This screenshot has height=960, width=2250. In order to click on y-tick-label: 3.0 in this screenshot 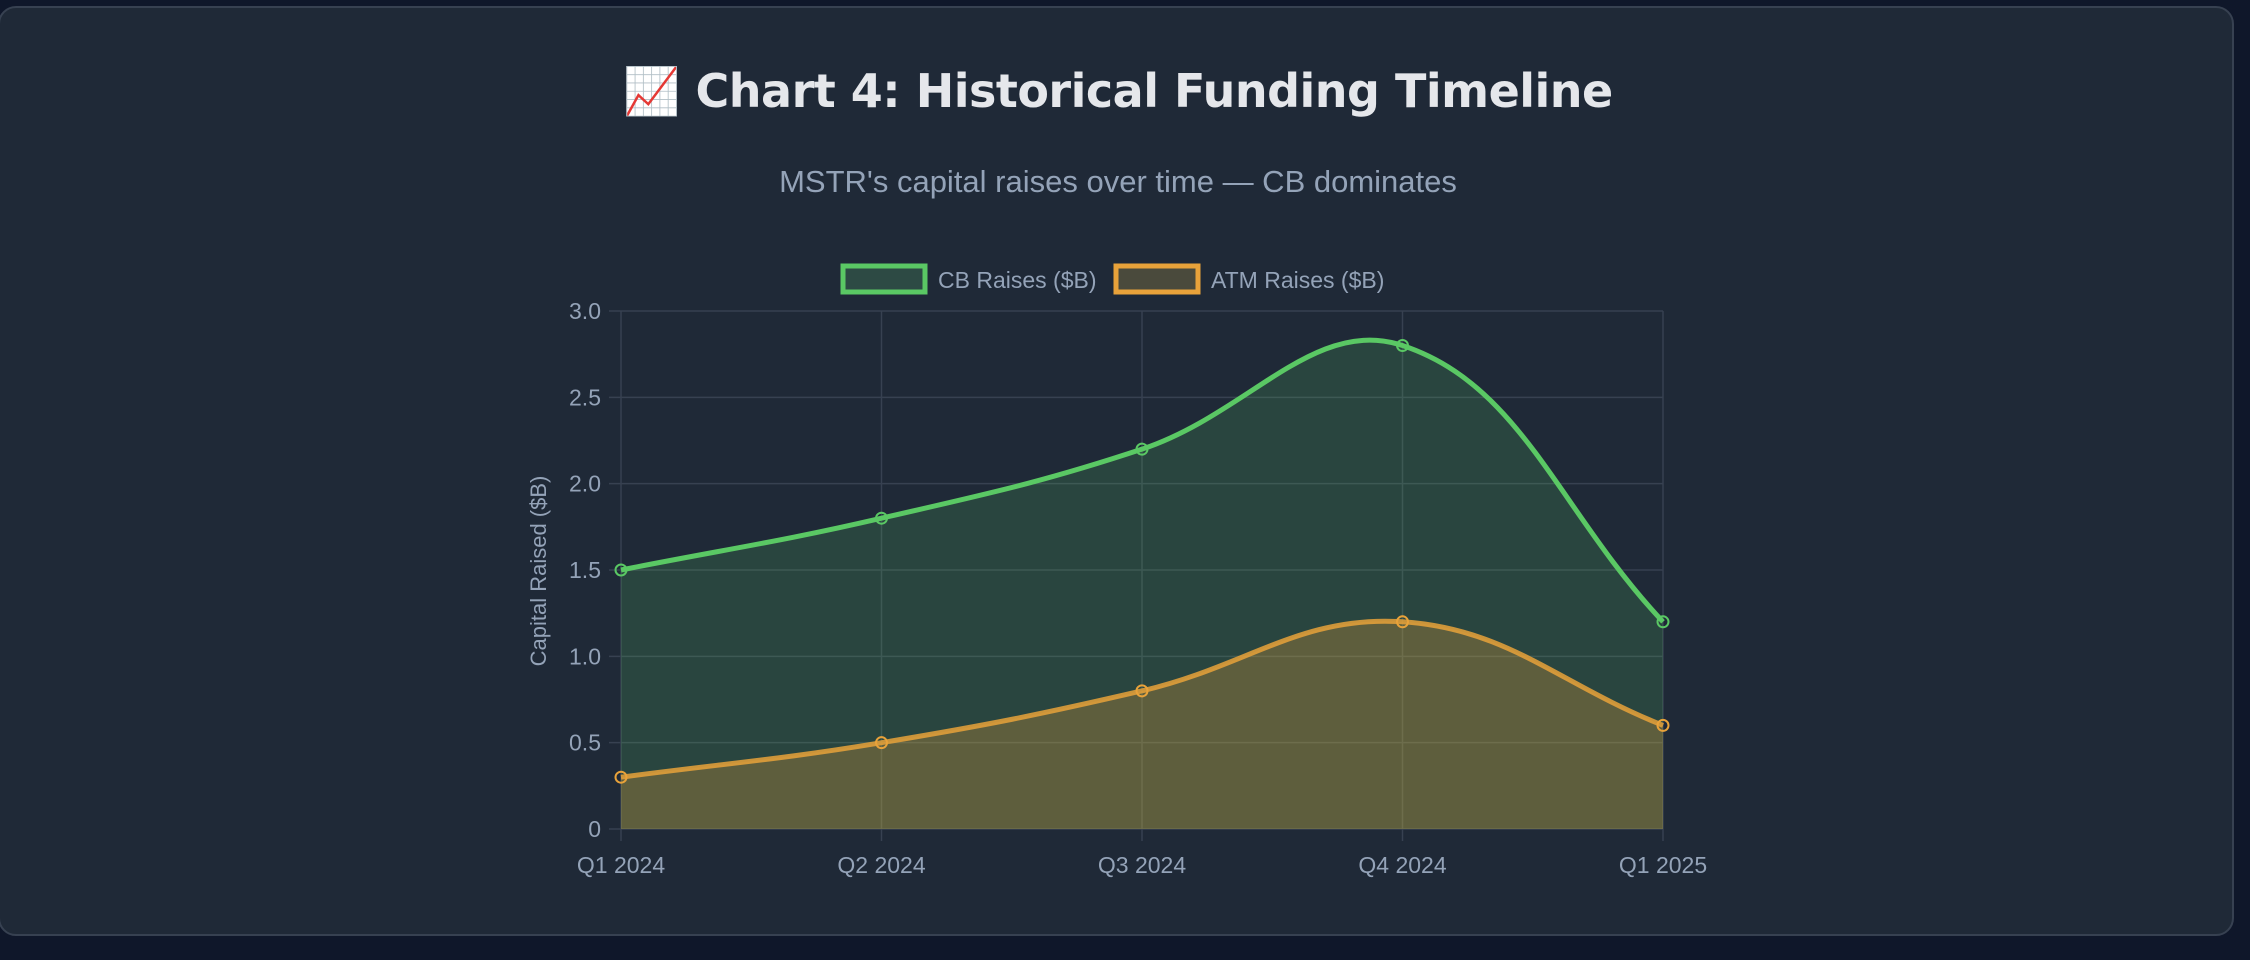, I will do `click(585, 311)`.